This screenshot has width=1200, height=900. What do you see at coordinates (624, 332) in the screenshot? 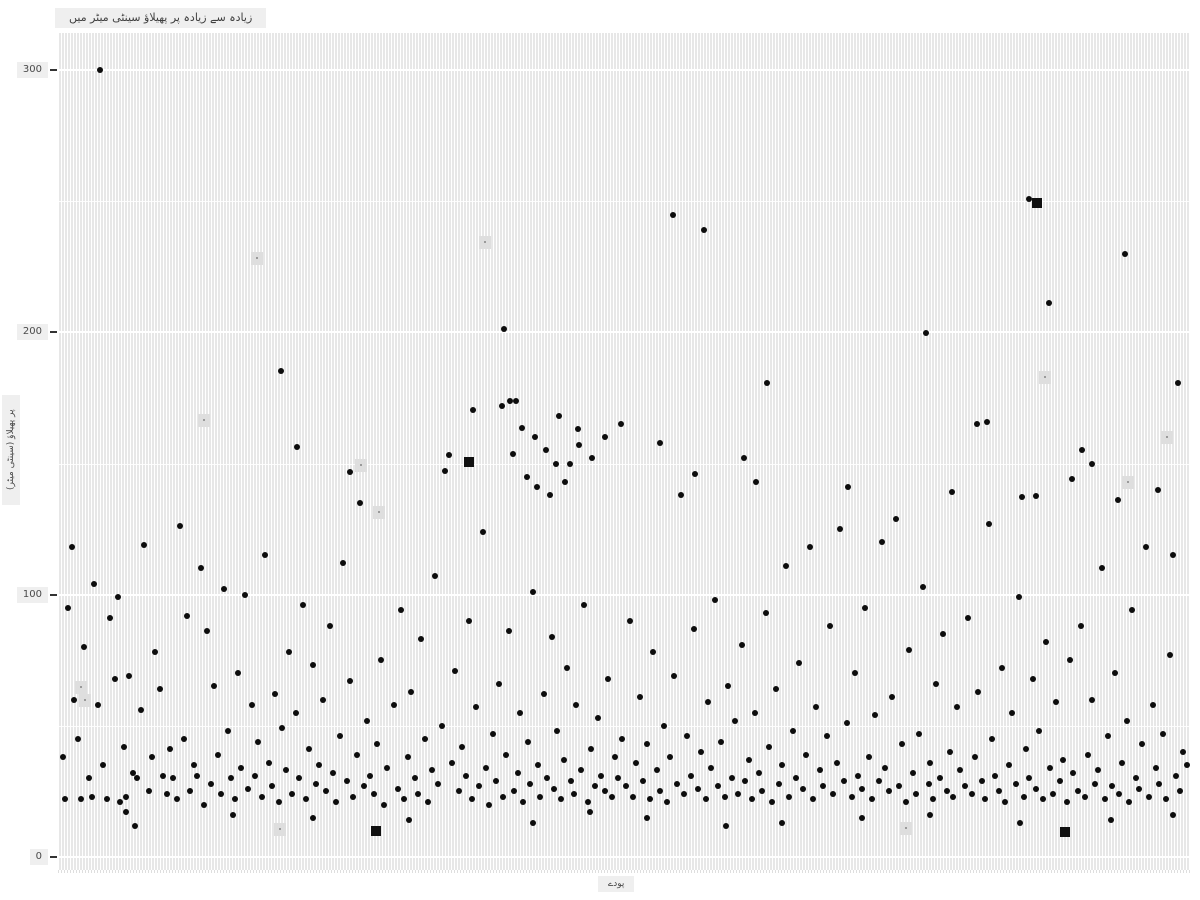
I see `y-gridline-major` at bounding box center [624, 332].